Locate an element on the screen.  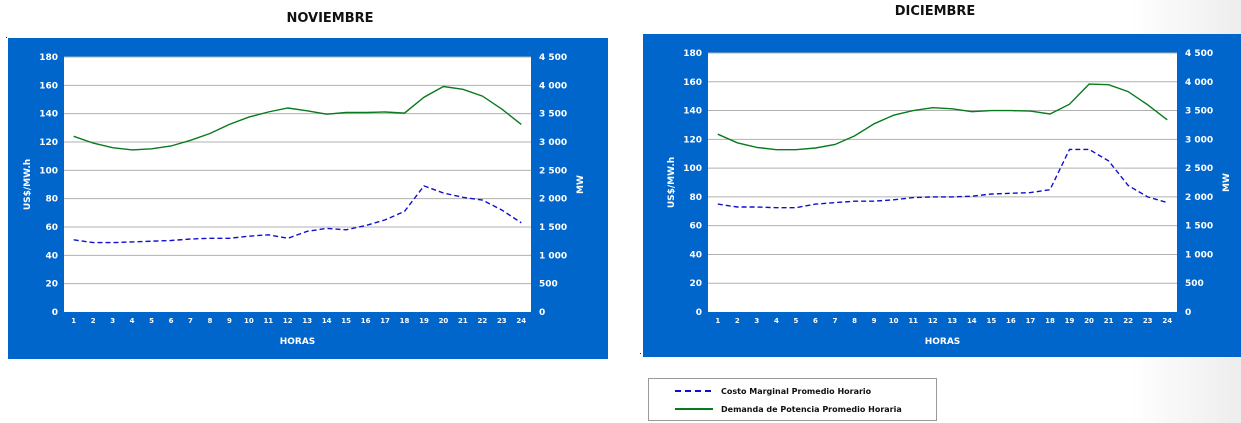
legend-label-cost: Costo Marginal Promedio Horario is located at coordinates (796, 391).